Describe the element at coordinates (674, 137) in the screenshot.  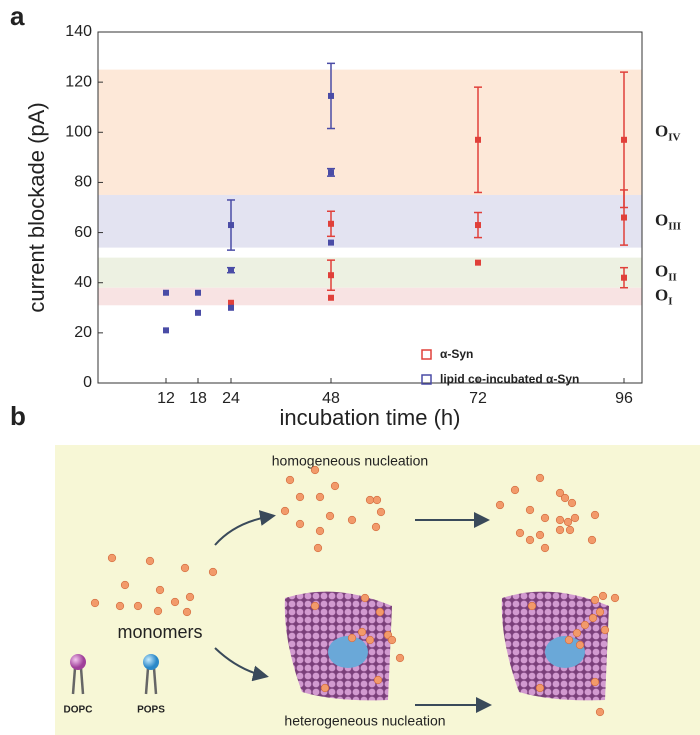
I see `band-label-sub: IV` at that location.